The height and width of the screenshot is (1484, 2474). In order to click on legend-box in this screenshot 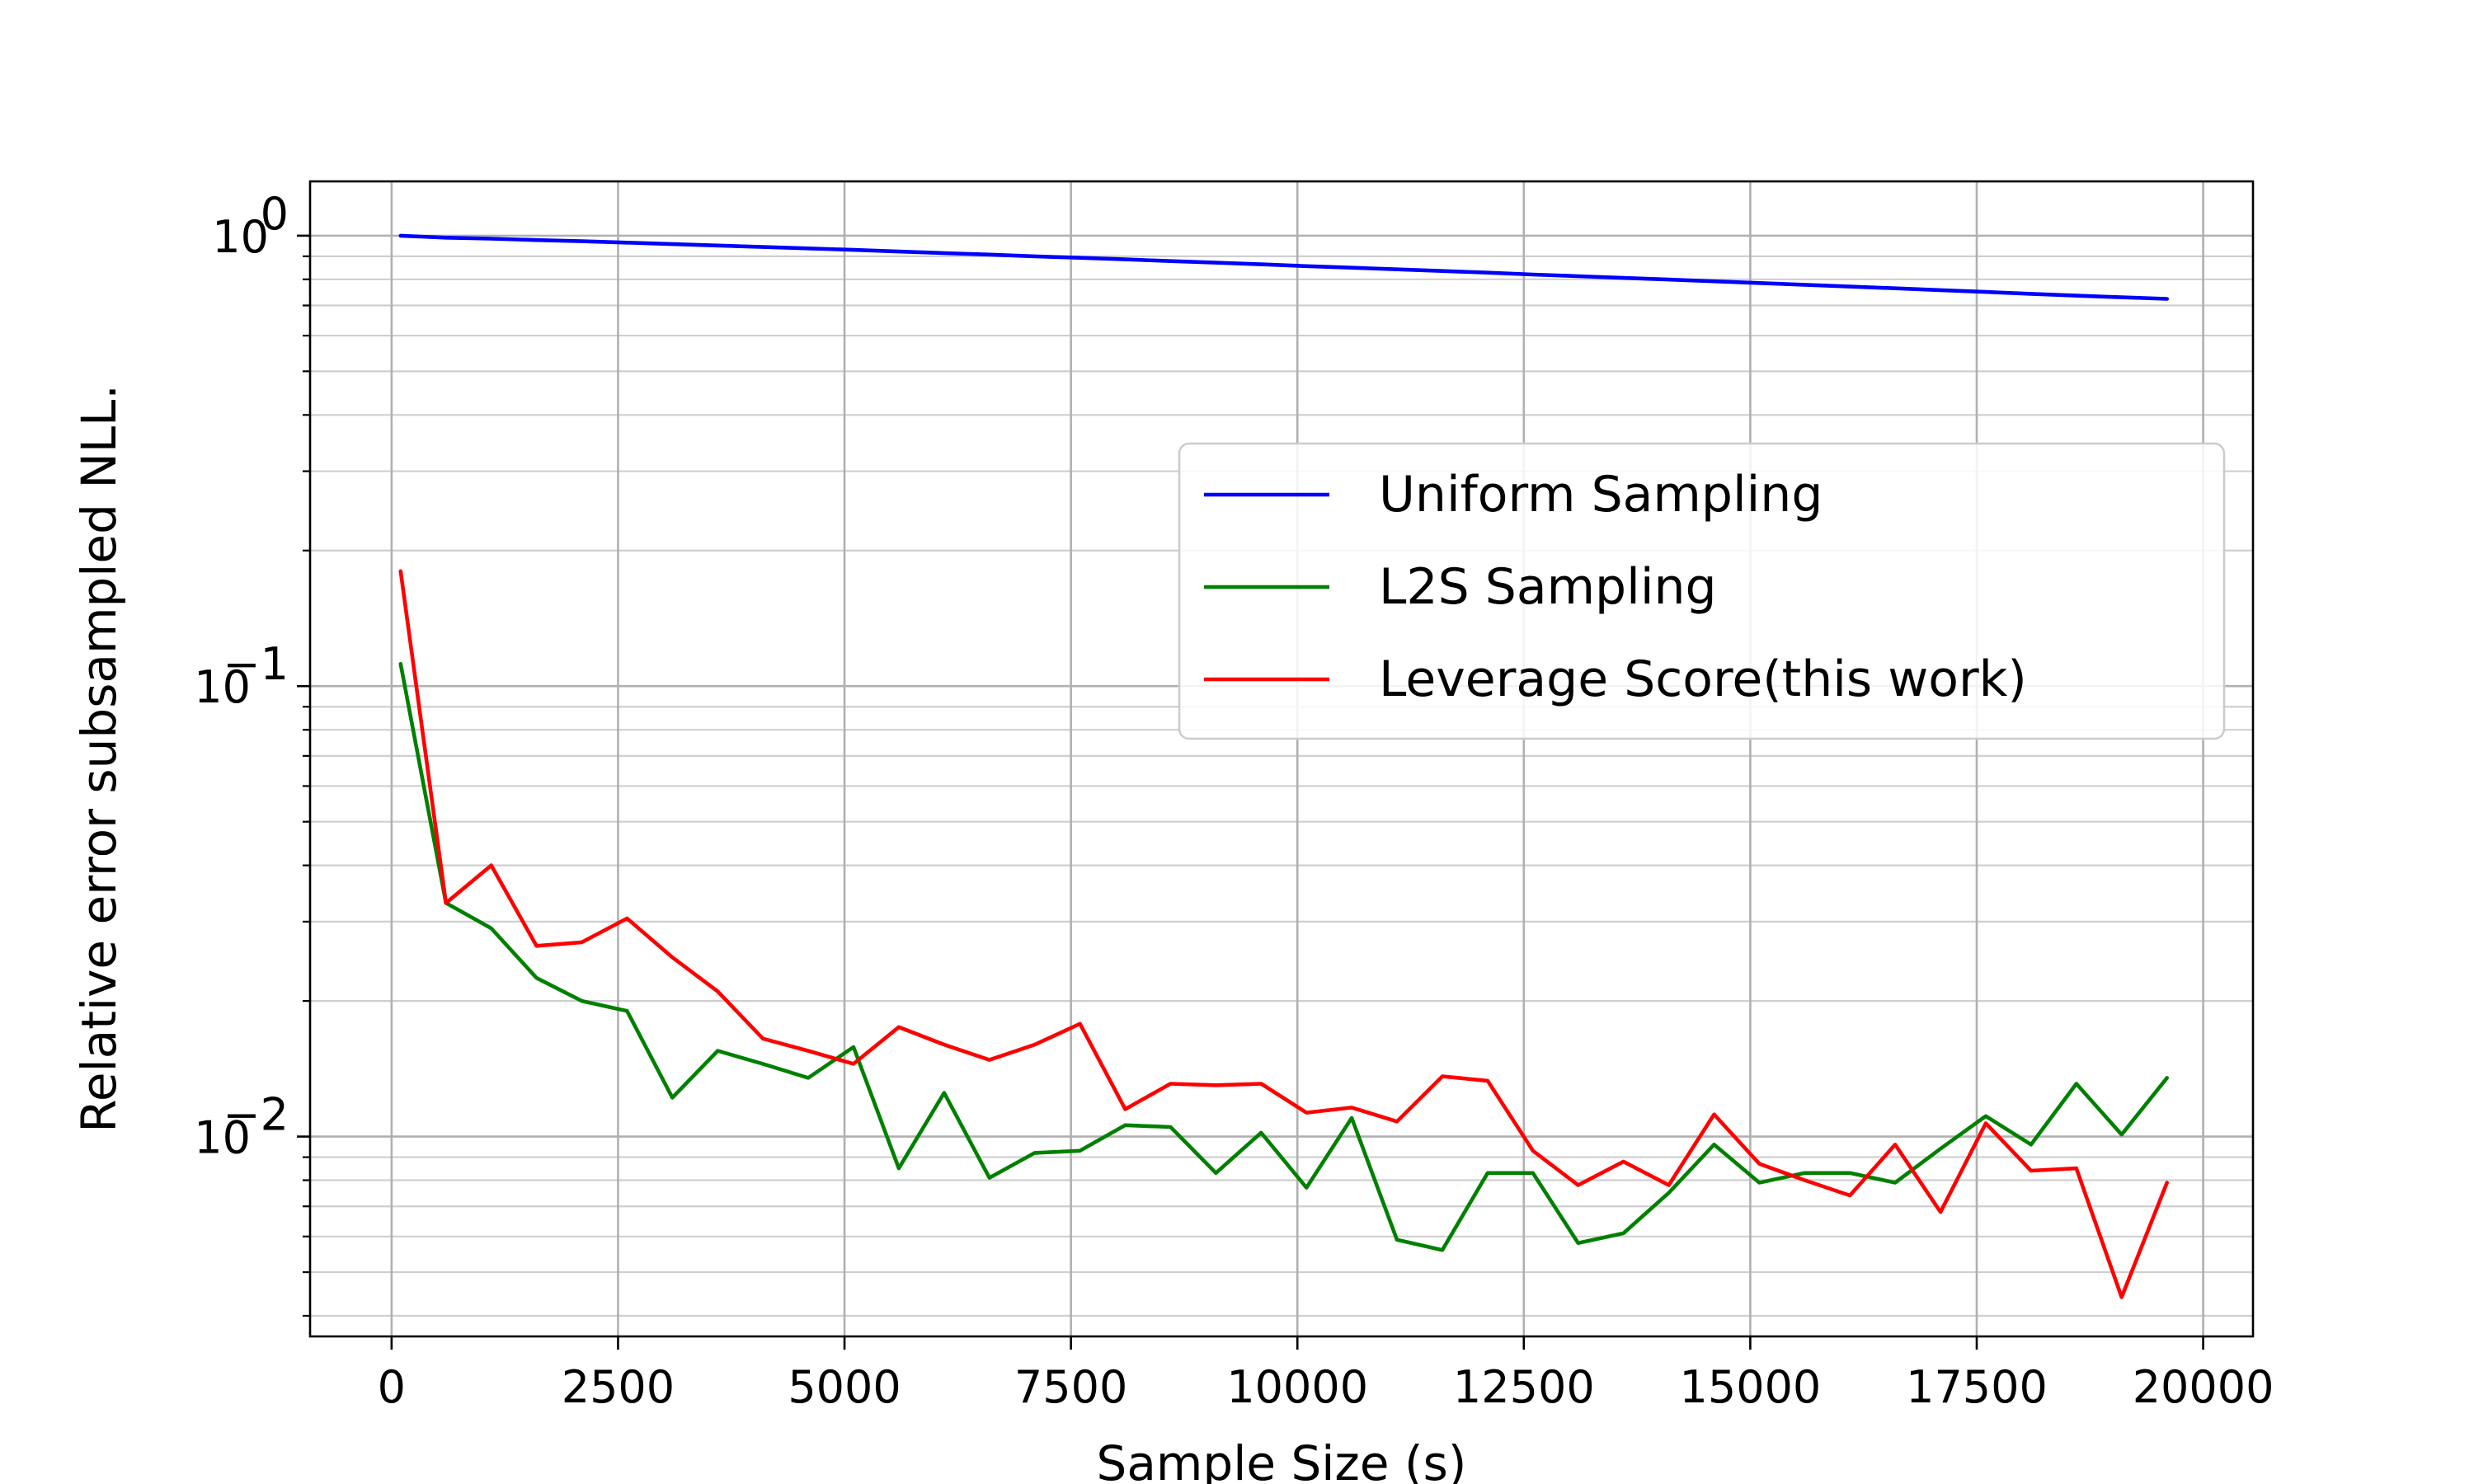, I will do `click(1702, 591)`.